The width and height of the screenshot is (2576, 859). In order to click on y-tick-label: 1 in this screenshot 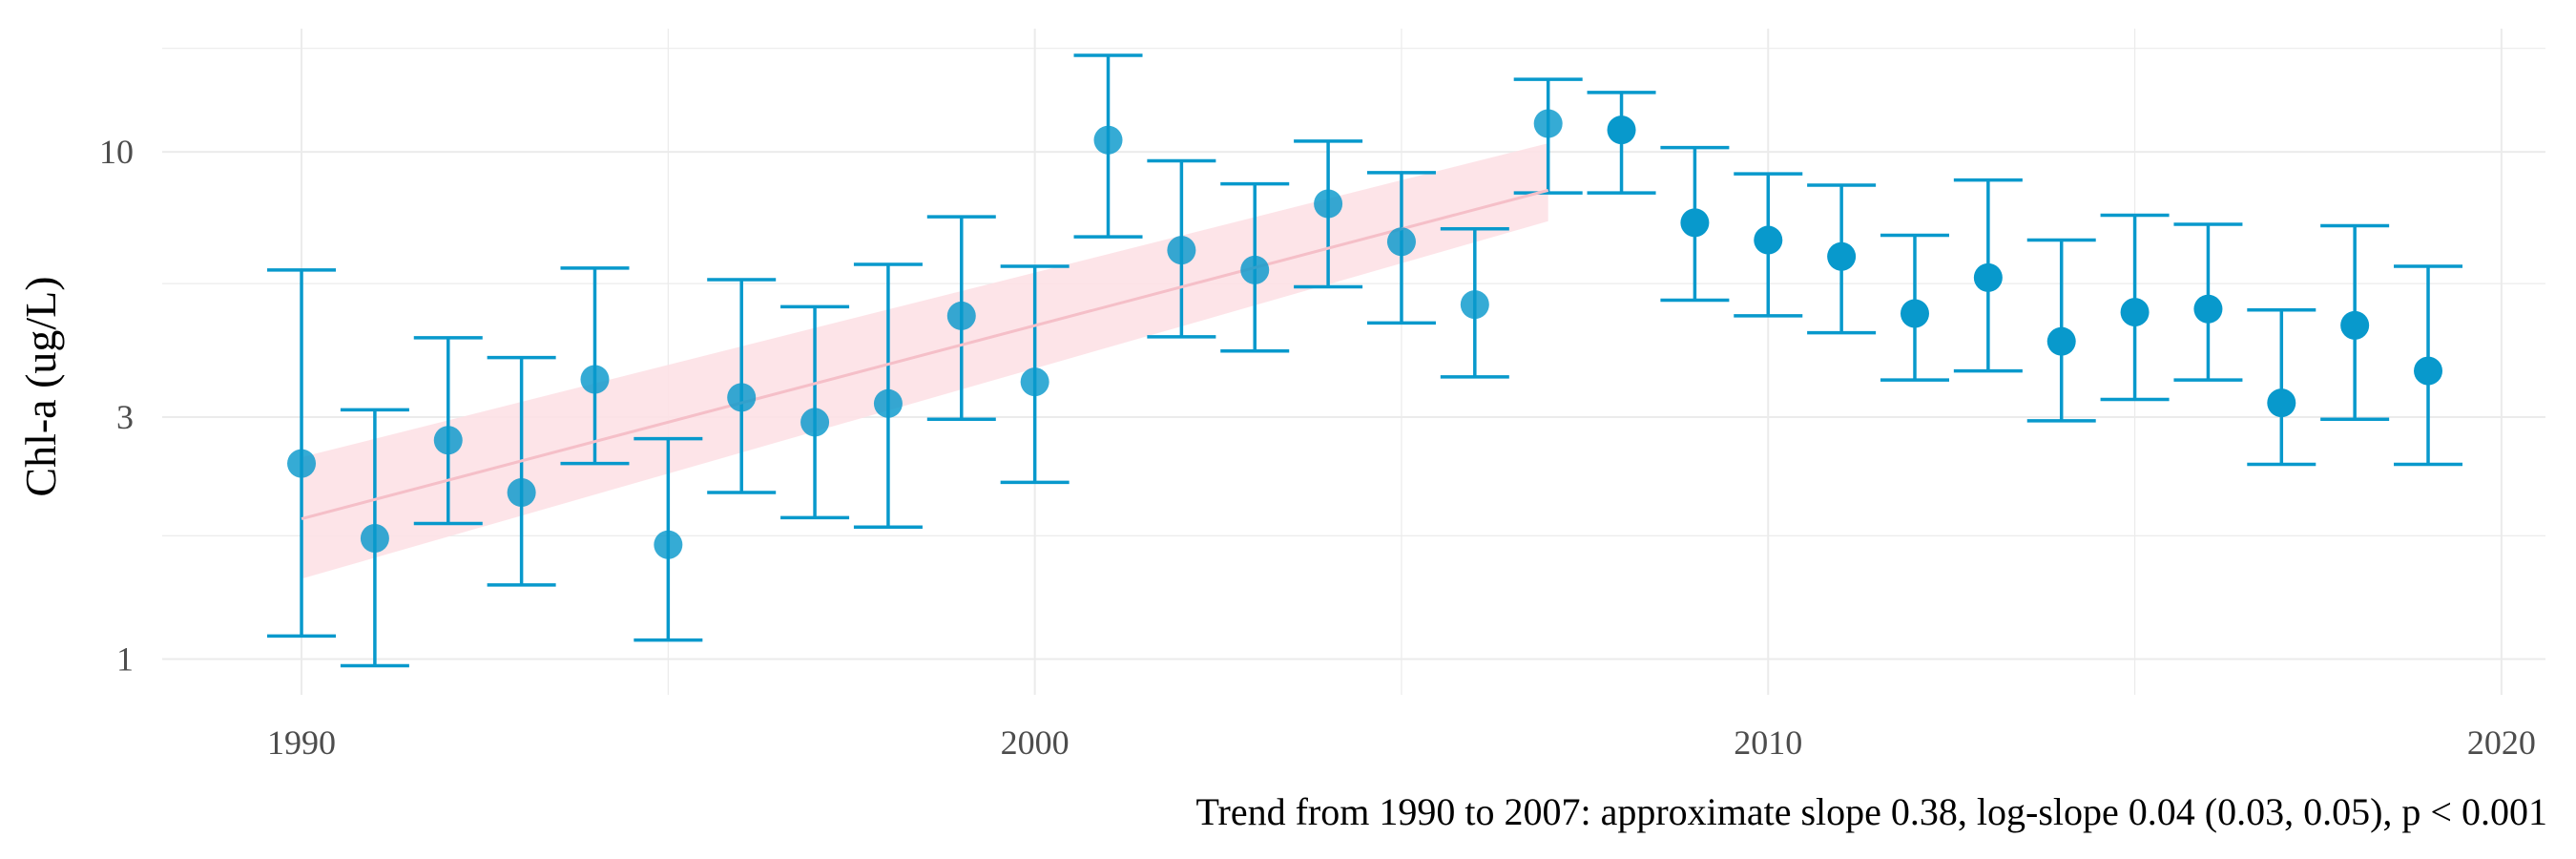, I will do `click(125, 658)`.